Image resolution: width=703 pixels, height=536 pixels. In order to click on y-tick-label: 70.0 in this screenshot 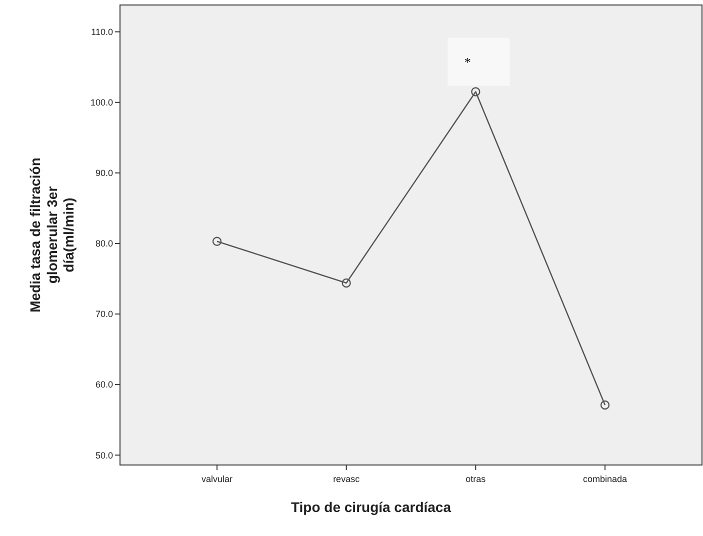, I will do `click(104, 314)`.